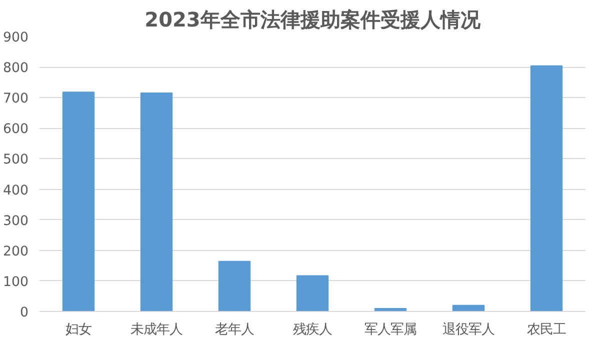 Image resolution: width=605 pixels, height=340 pixels. What do you see at coordinates (79, 330) in the screenshot?
I see `x-tick-label: 妇女` at bounding box center [79, 330].